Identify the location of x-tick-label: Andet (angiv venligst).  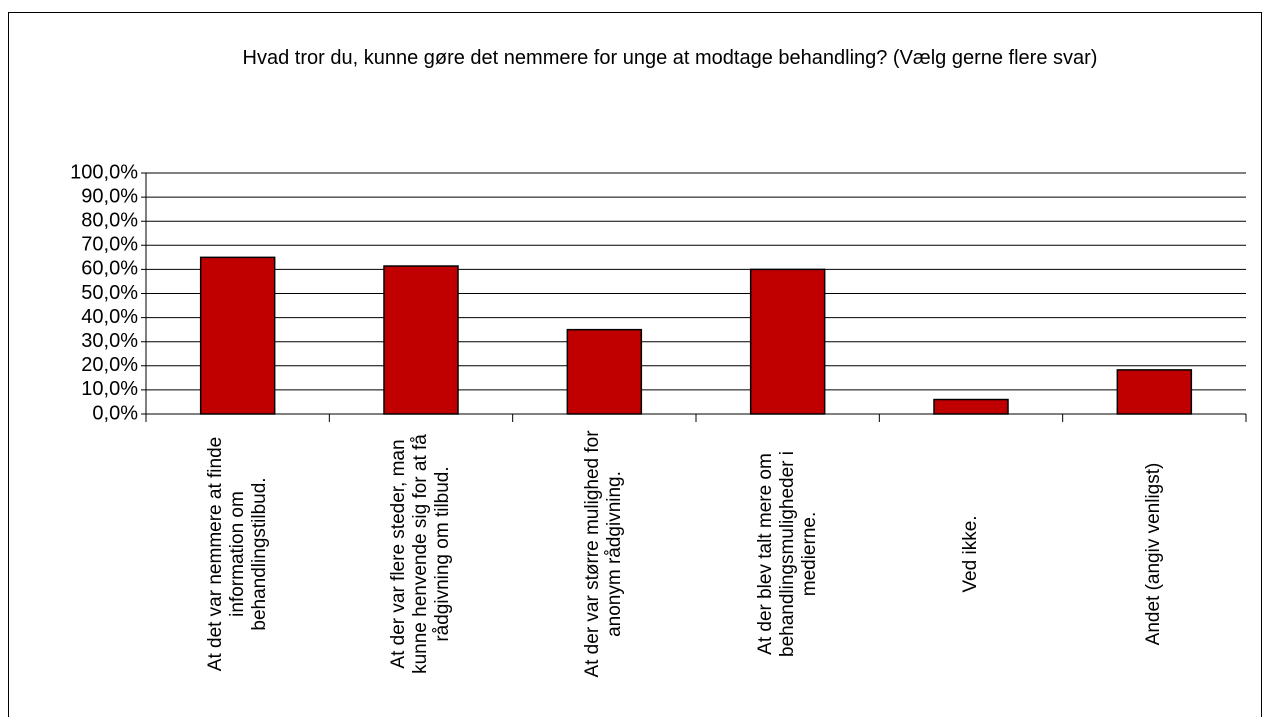
(1154, 554).